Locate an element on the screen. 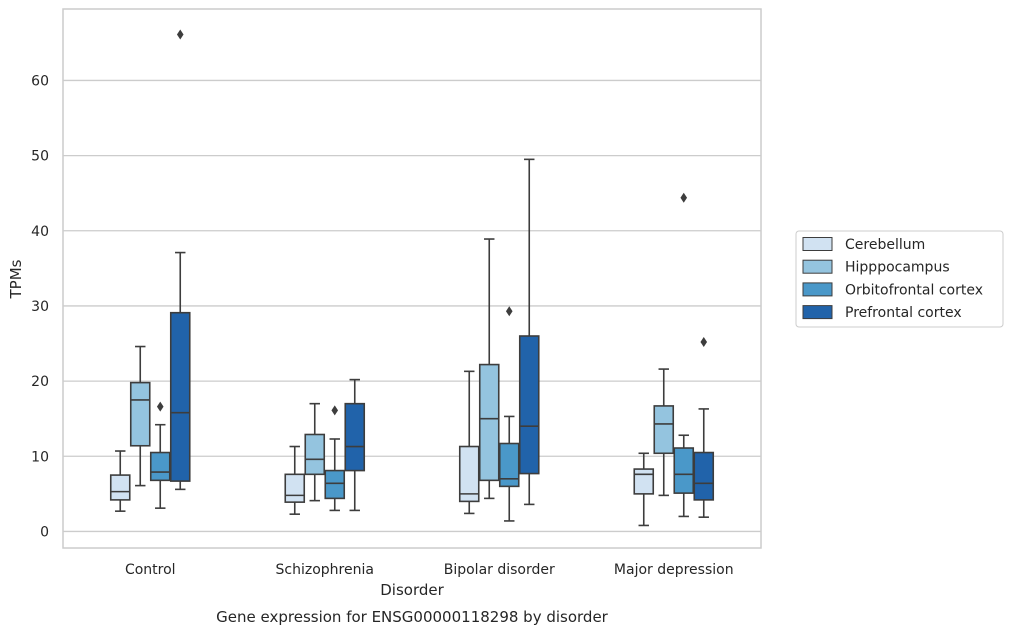 Image resolution: width=1013 pixels, height=634 pixels. legend-frame is located at coordinates (899, 279).